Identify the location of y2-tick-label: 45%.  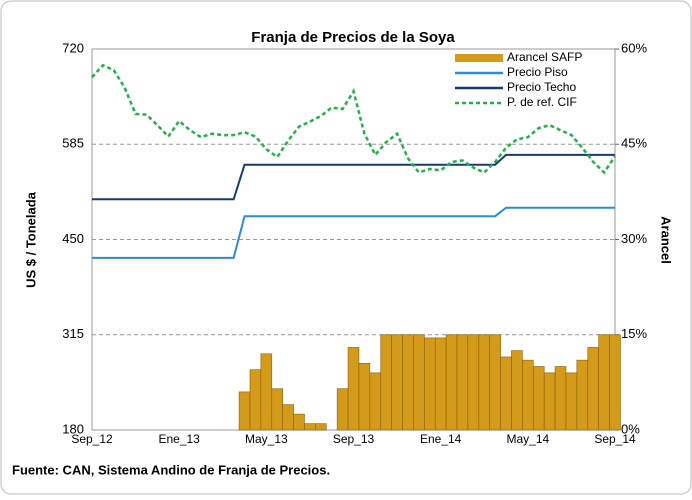
(634, 143).